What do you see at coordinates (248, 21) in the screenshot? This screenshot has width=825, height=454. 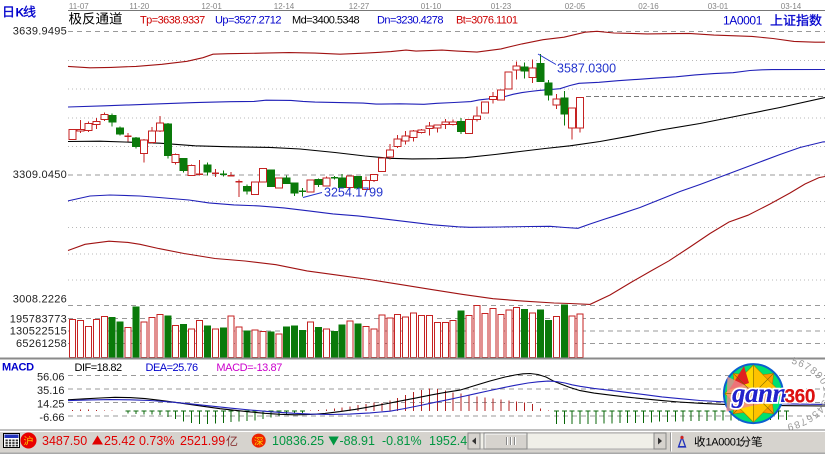 I see `svg-text: Up=3527.2712` at bounding box center [248, 21].